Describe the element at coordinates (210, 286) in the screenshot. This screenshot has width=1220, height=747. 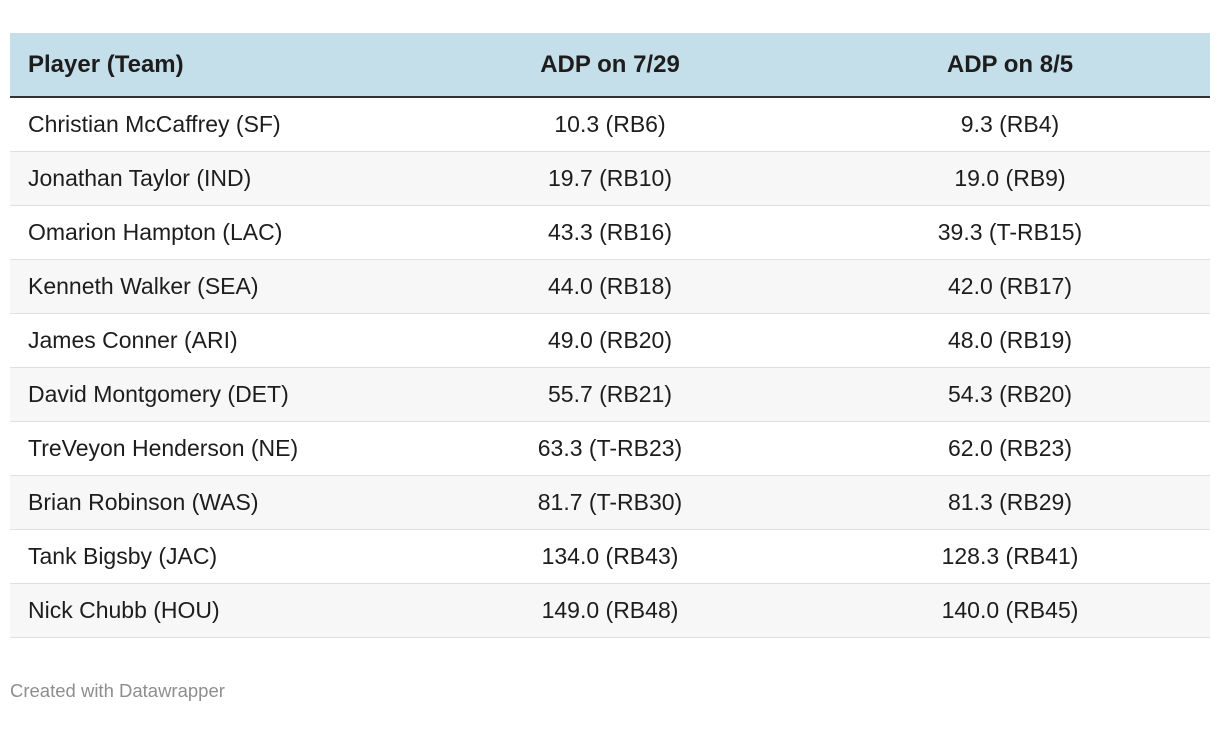
I see `player-cell: Kenneth Walker (SEA)` at that location.